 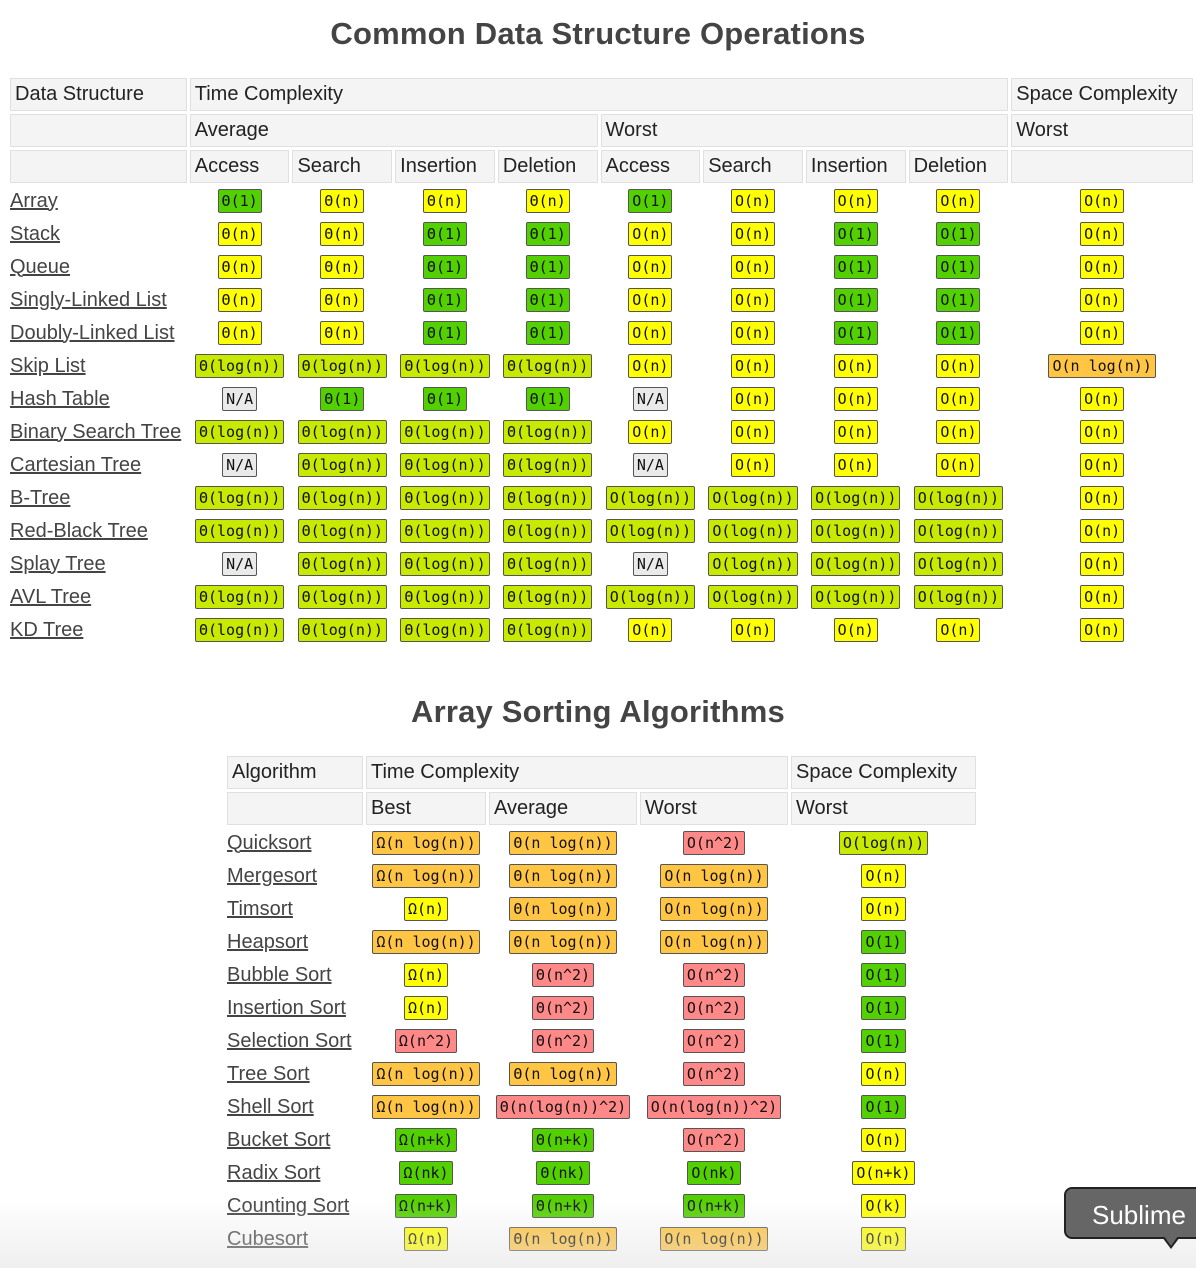 What do you see at coordinates (753, 498) in the screenshot?
I see `complexity-badge: O(log(n))` at bounding box center [753, 498].